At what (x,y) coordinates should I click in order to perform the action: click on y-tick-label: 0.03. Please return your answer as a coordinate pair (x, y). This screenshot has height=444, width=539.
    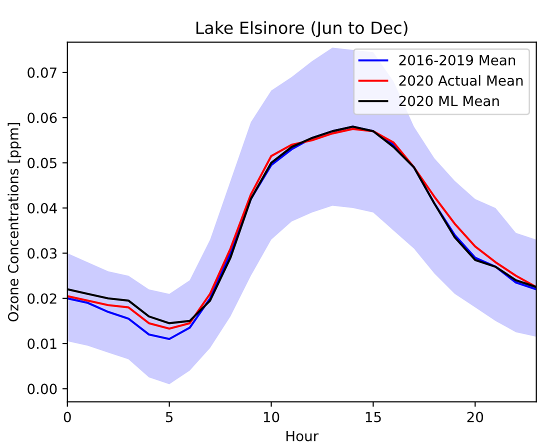
    Looking at the image, I should click on (42, 253).